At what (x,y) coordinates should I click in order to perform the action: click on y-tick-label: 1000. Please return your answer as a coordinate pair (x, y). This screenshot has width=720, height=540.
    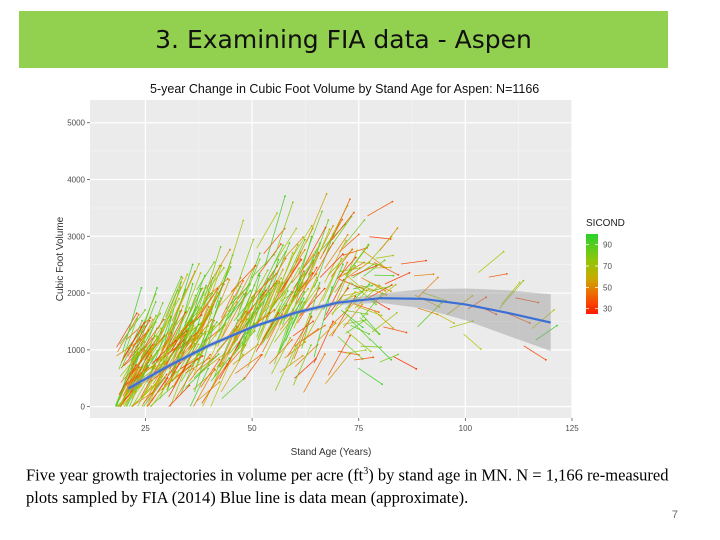
    Looking at the image, I should click on (76, 350).